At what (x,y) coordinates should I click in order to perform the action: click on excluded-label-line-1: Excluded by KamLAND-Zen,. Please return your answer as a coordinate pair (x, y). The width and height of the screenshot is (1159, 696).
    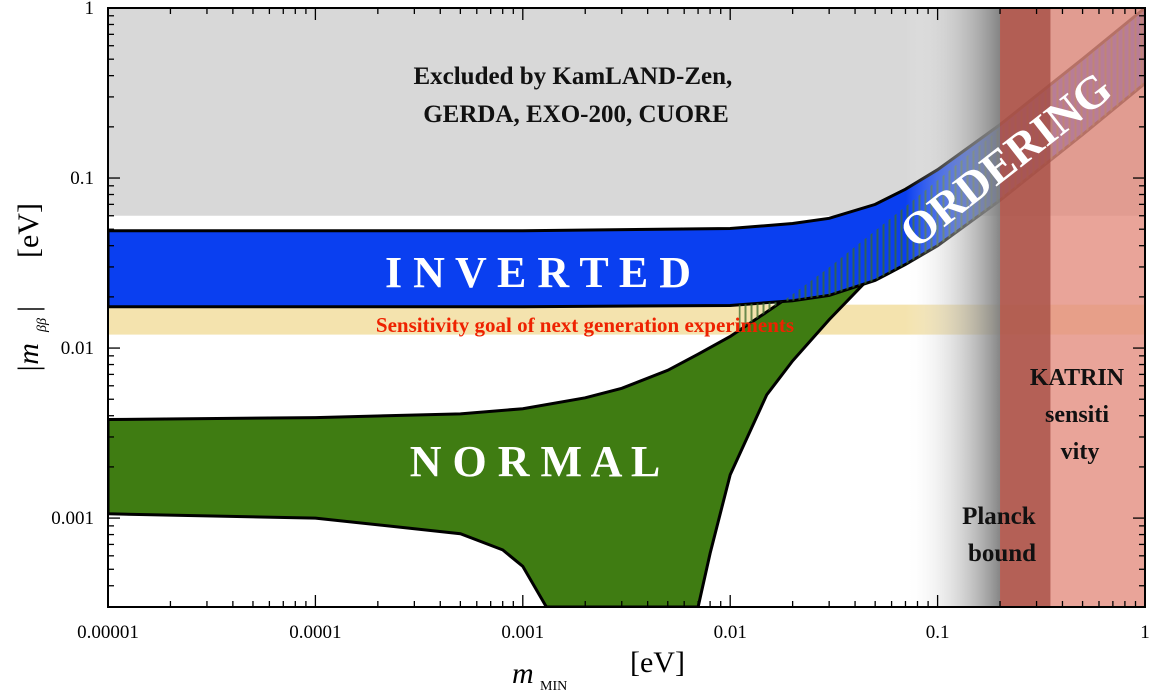
    Looking at the image, I should click on (572, 76).